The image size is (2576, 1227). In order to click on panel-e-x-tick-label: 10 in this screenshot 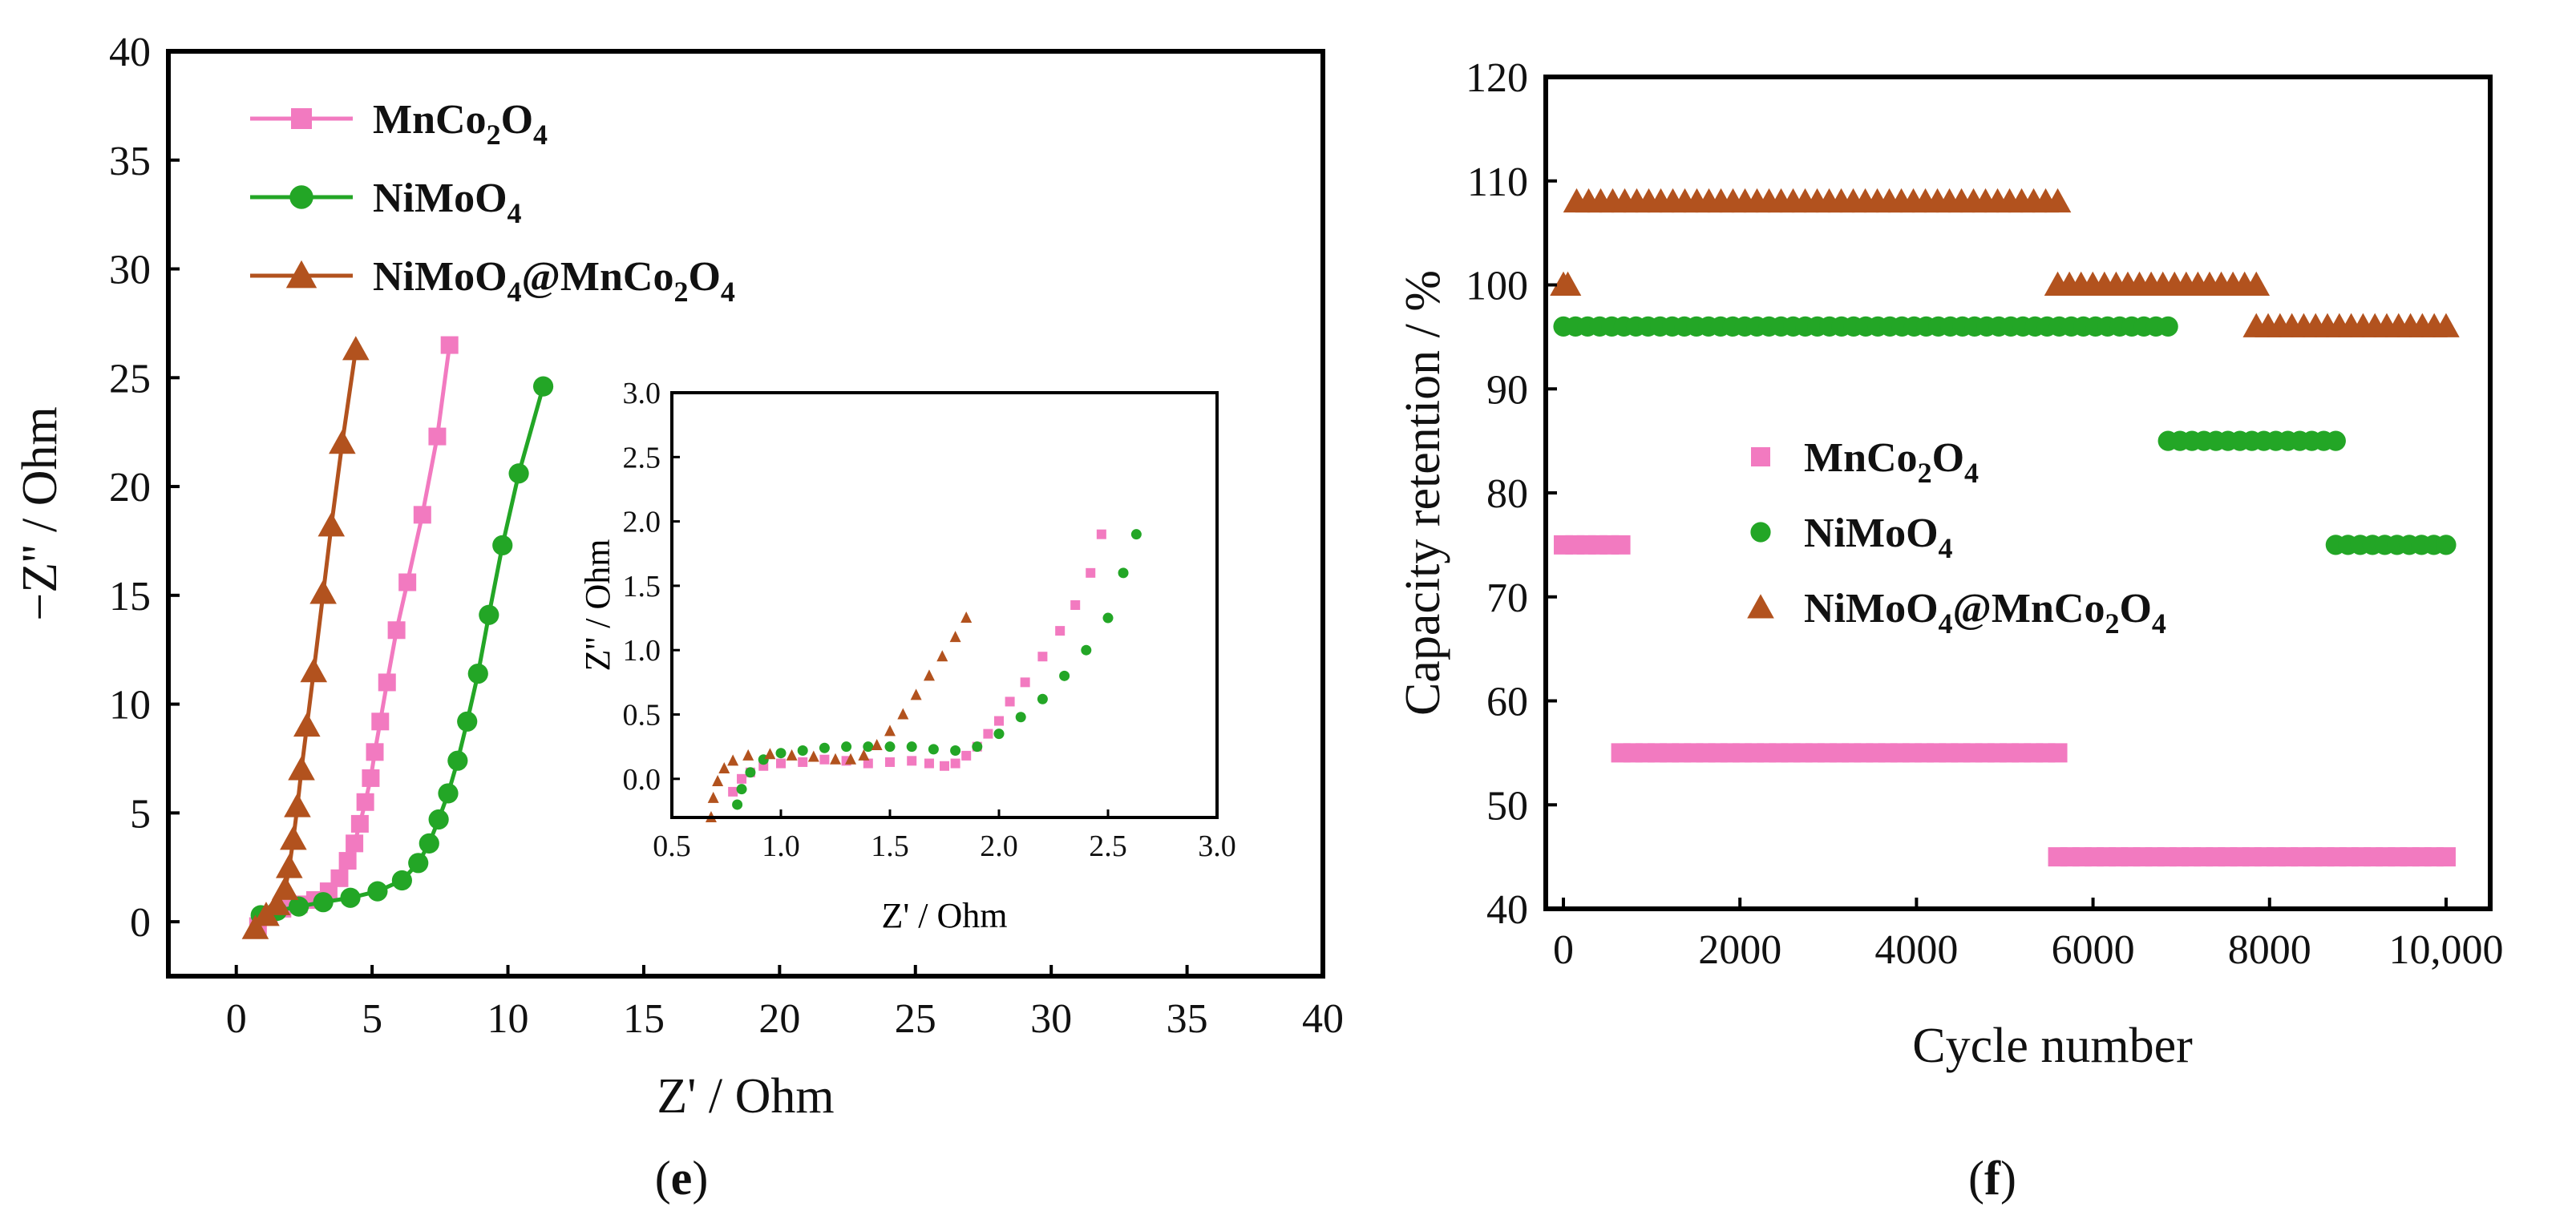, I will do `click(508, 1019)`.